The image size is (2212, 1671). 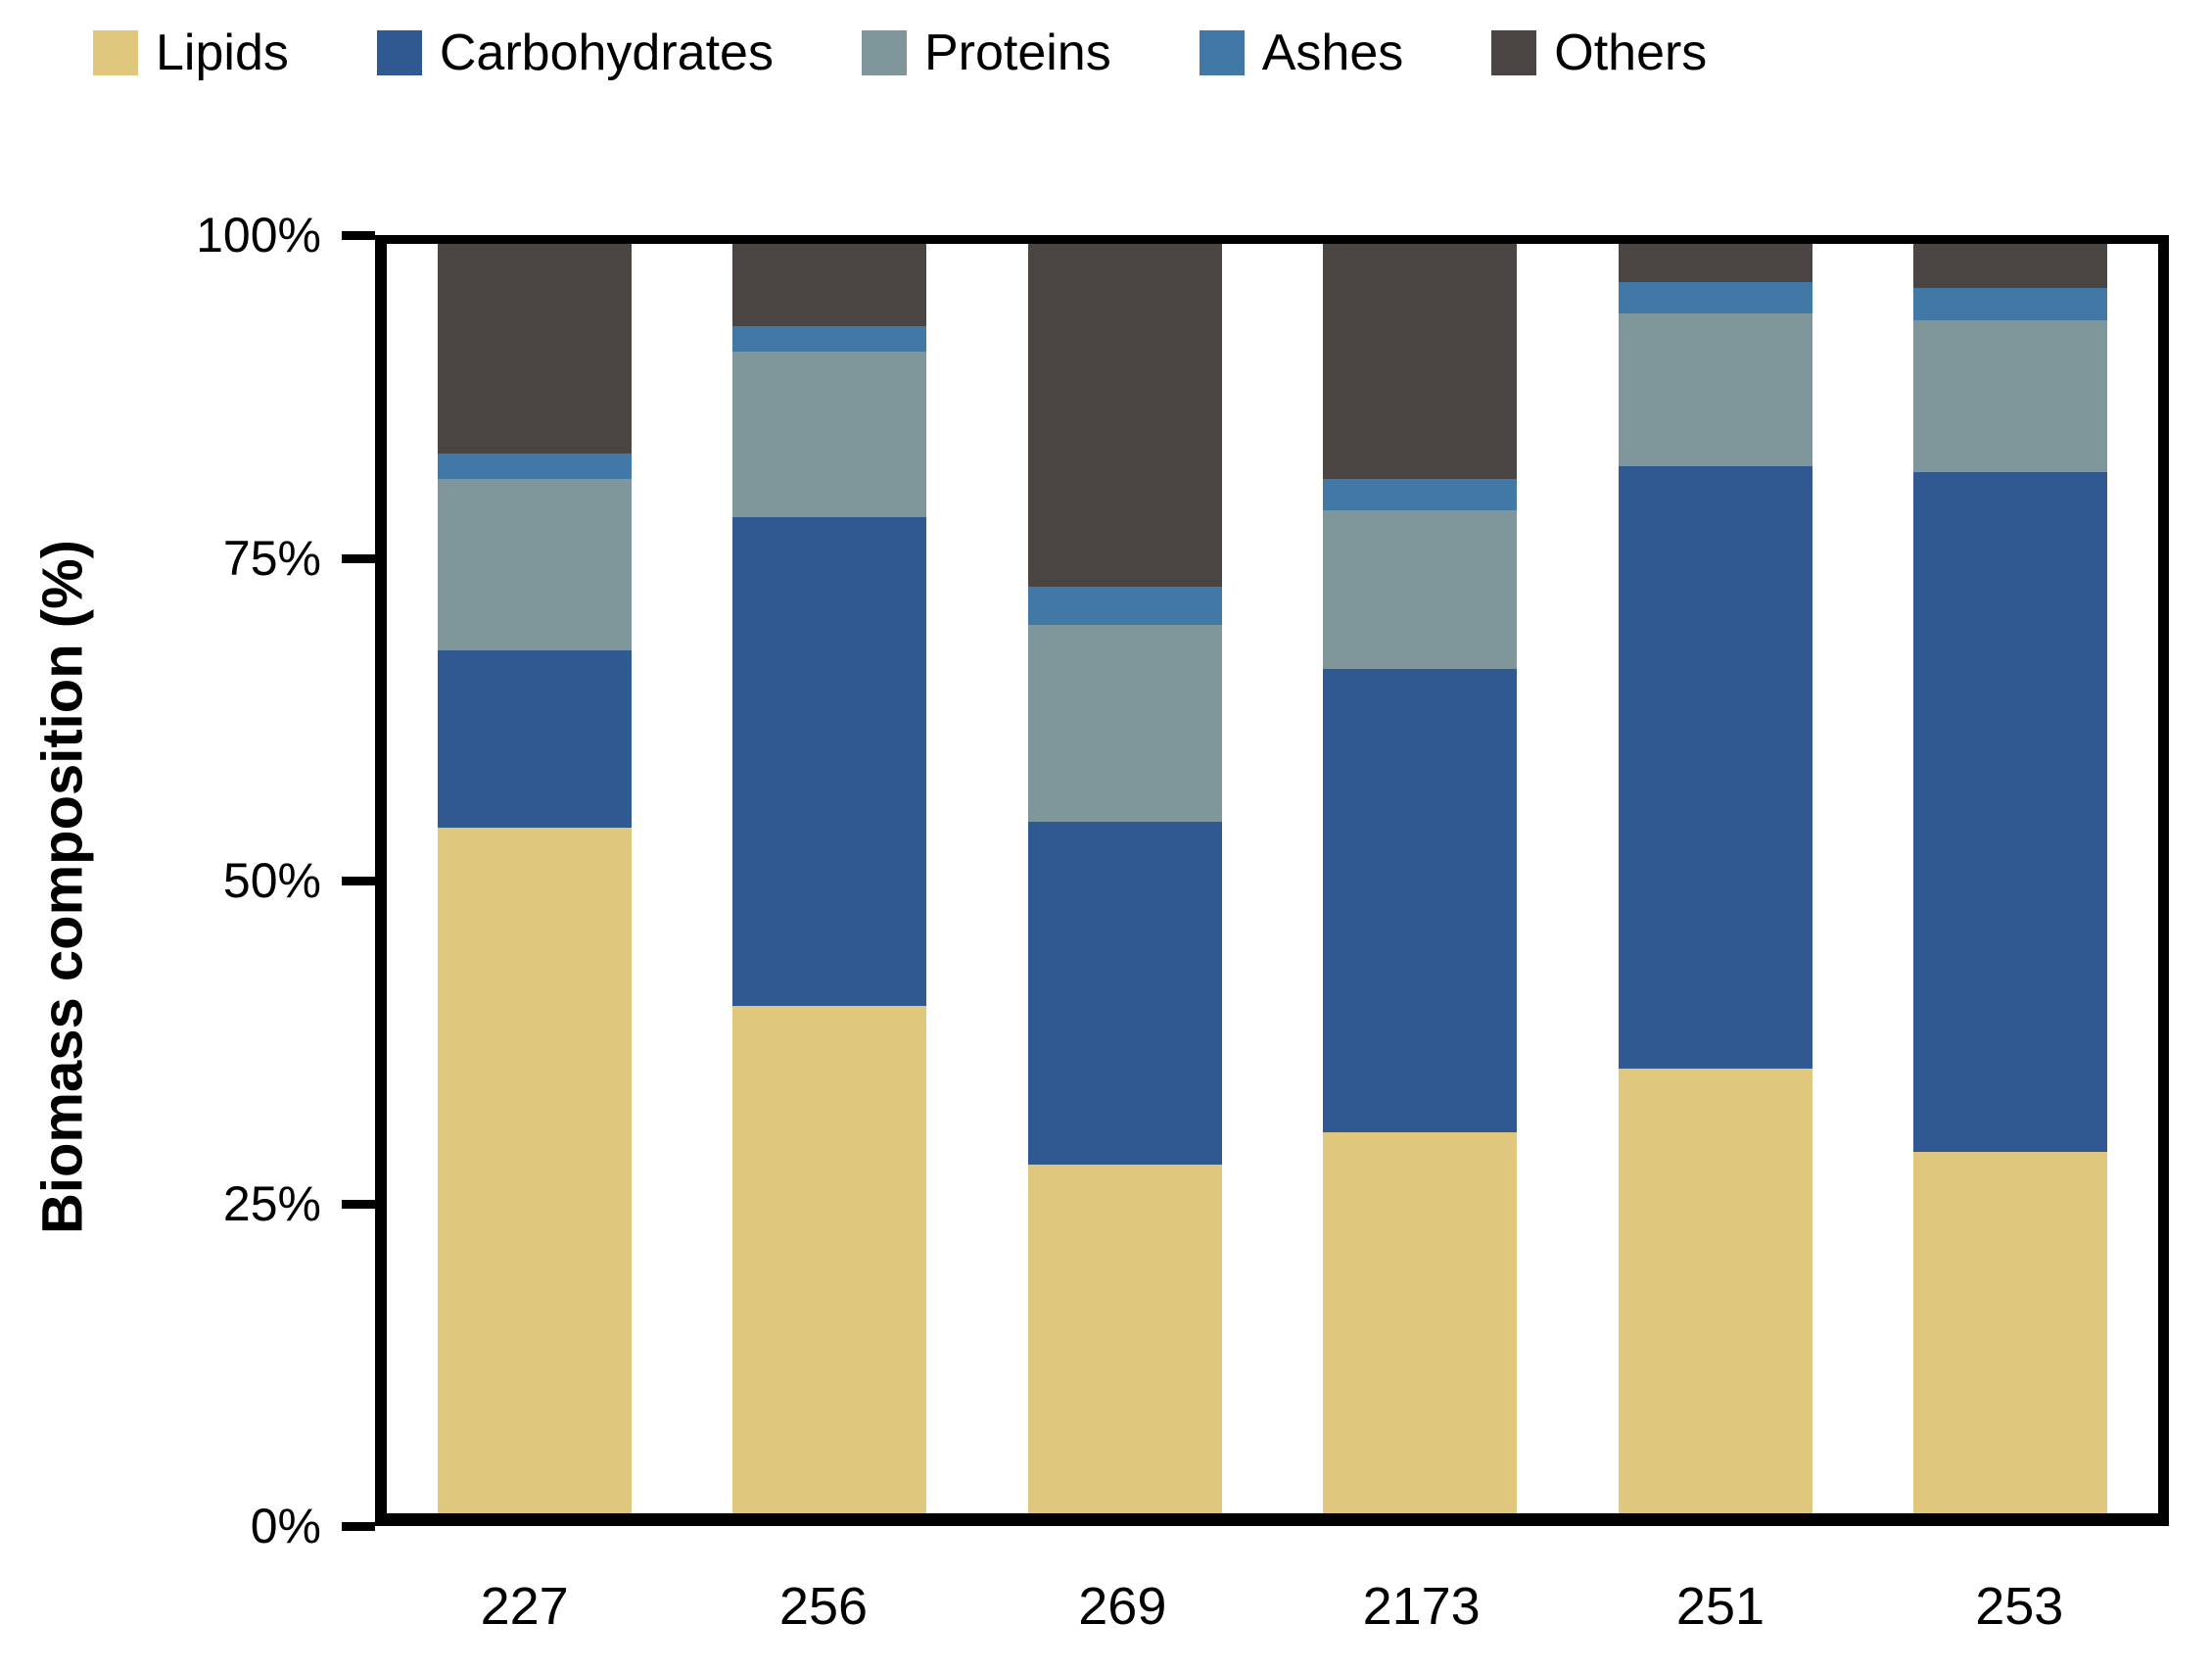 I want to click on legend-item-ashes: Ashes, so click(x=1301, y=52).